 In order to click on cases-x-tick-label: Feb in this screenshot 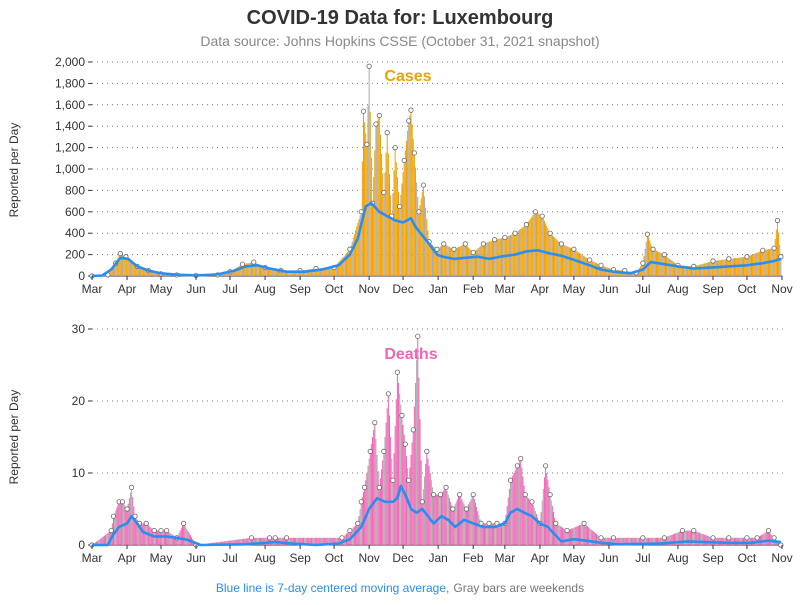, I will do `click(473, 289)`.